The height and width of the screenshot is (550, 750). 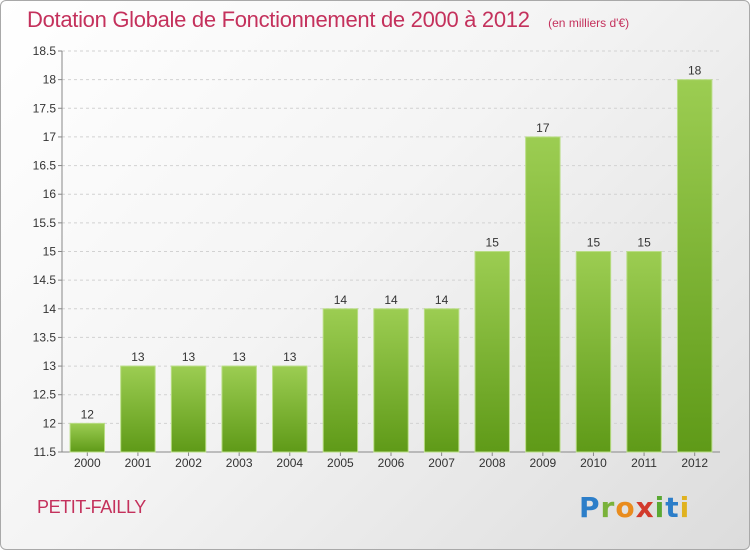 What do you see at coordinates (45, 395) in the screenshot?
I see `y-tick-label: 12.5` at bounding box center [45, 395].